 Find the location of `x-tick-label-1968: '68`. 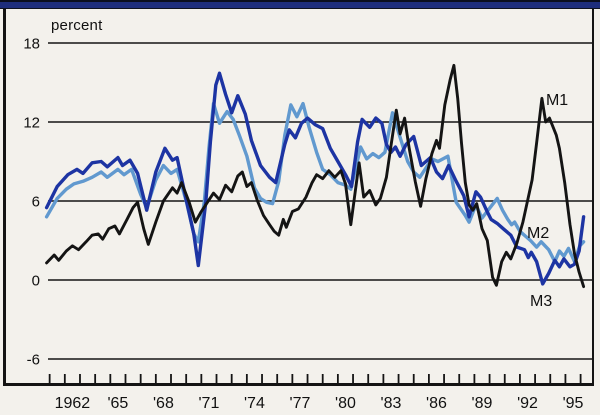

x-tick-label-1968: '68 is located at coordinates (163, 403).